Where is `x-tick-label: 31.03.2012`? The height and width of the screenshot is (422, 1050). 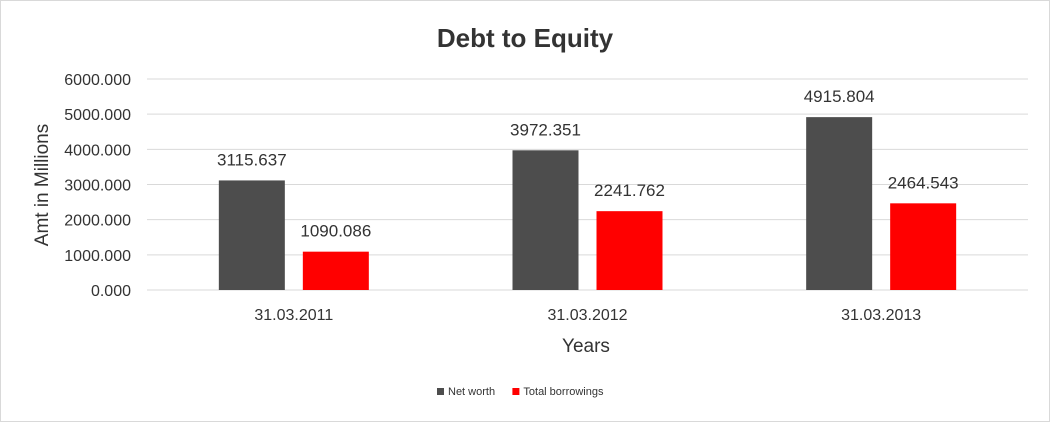
x-tick-label: 31.03.2012 is located at coordinates (587, 315).